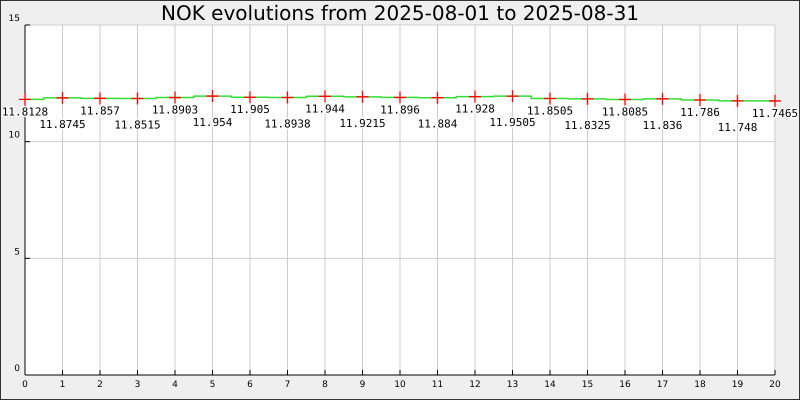  What do you see at coordinates (325, 109) in the screenshot?
I see `data-label: 11.944` at bounding box center [325, 109].